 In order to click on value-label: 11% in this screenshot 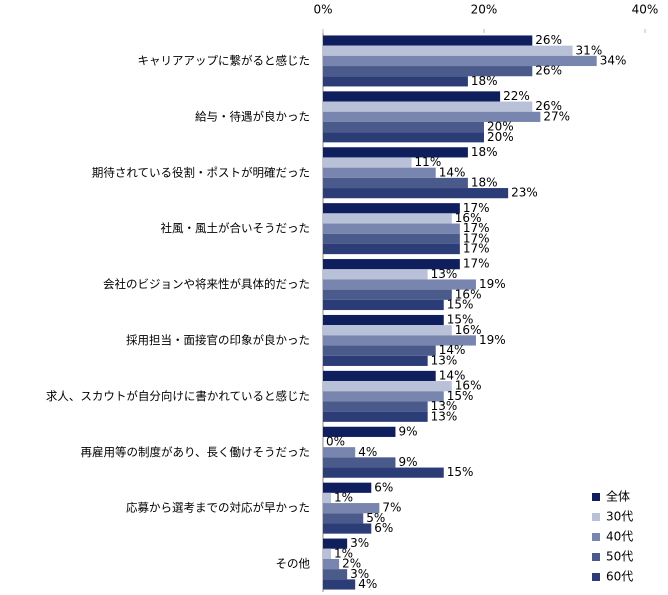, I will do `click(428, 162)`.